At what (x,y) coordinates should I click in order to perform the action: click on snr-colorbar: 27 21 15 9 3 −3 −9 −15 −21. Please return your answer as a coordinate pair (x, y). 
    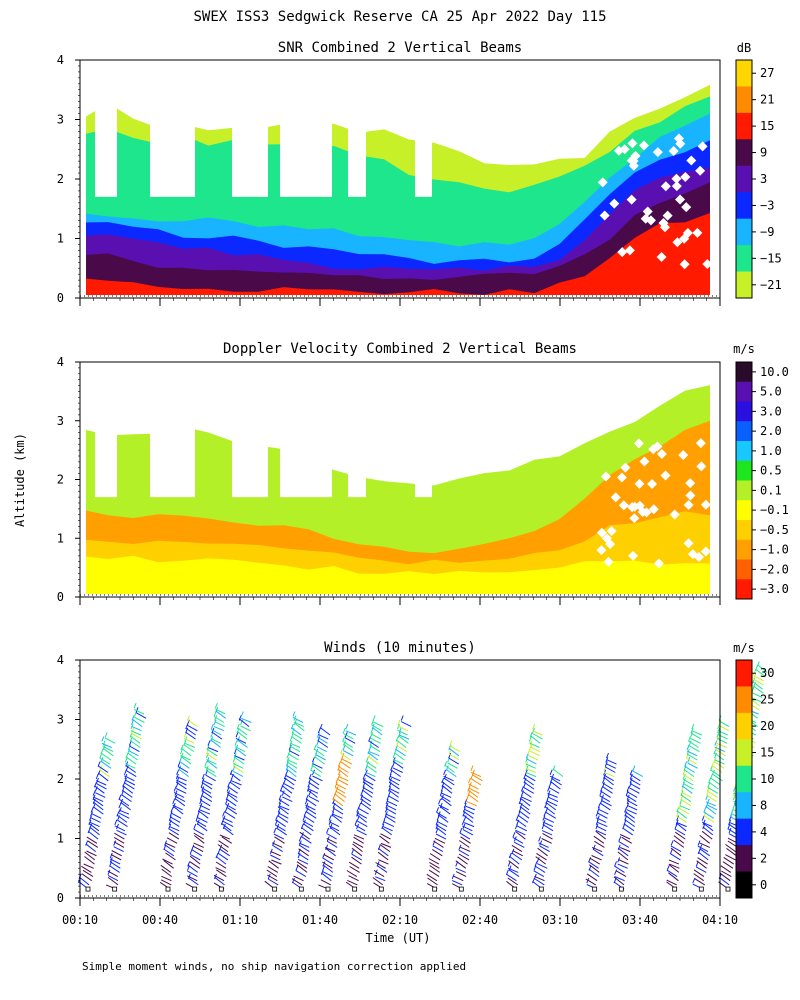
    Looking at the image, I should click on (758, 179).